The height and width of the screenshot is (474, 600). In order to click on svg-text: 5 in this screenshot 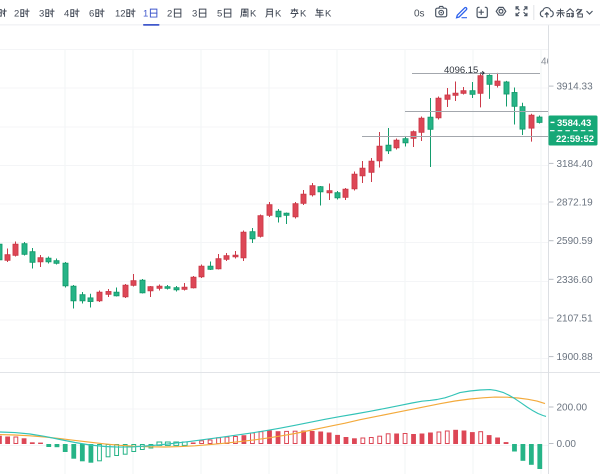, I will do `click(219, 14)`.